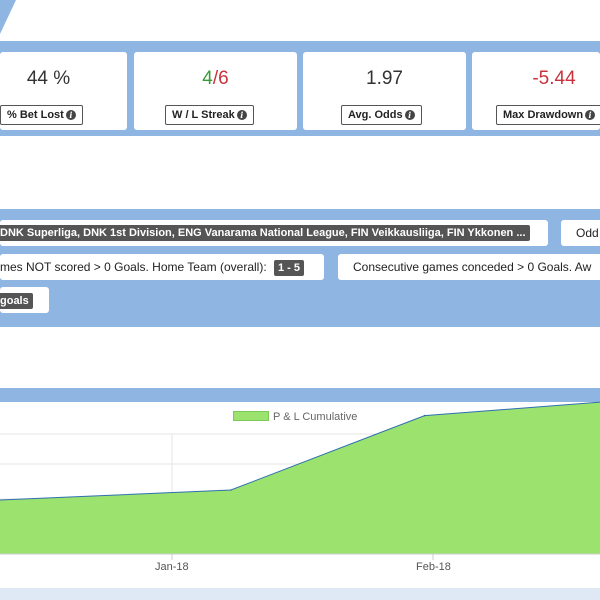  What do you see at coordinates (16, 301) in the screenshot?
I see `goals-tag: goals` at bounding box center [16, 301].